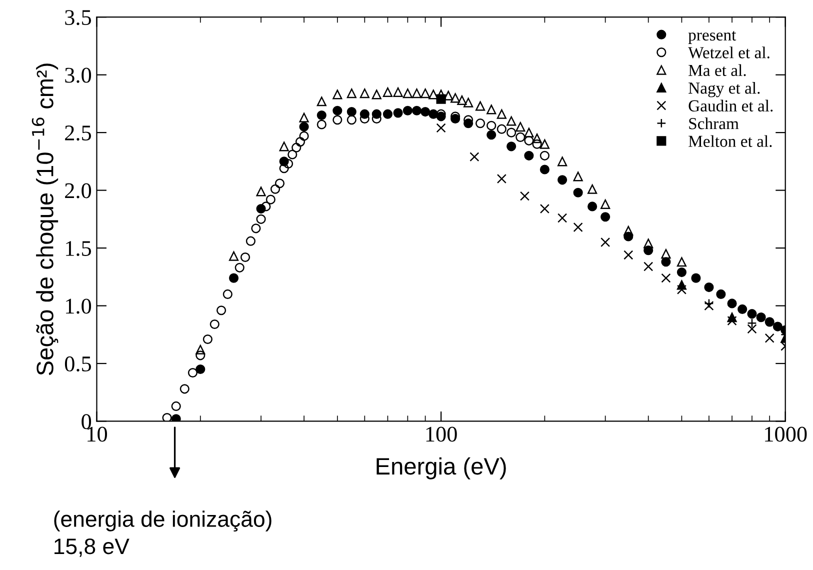 The width and height of the screenshot is (813, 570). Describe the element at coordinates (78, 133) in the screenshot. I see `y-tick-label: 2.5` at that location.